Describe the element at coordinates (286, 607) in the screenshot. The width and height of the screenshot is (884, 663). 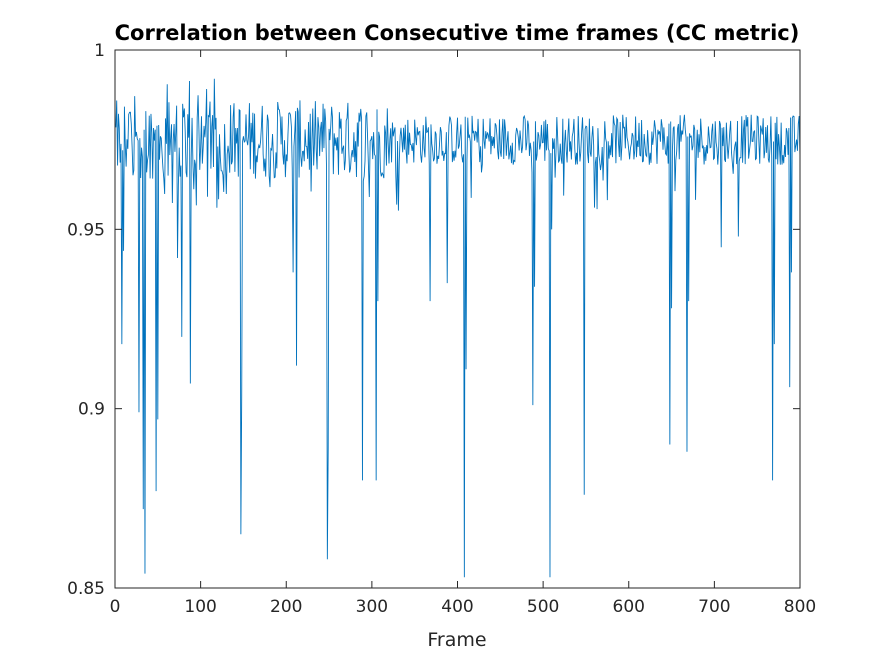
I see `x-tick-label: 200` at that location.